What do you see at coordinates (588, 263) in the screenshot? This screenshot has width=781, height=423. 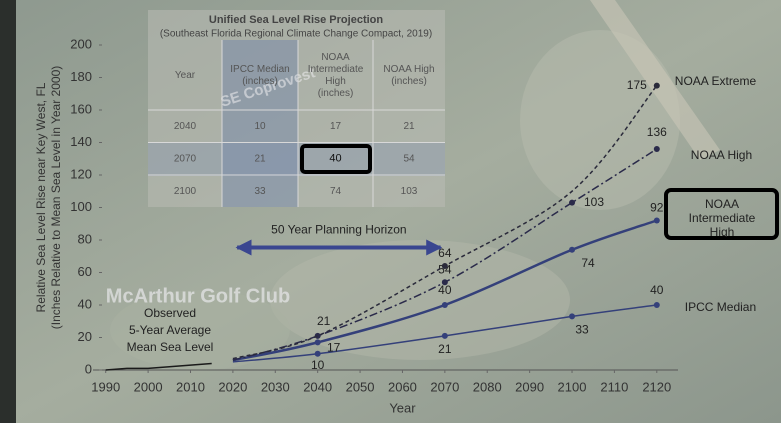 I see `data-label: 74` at bounding box center [588, 263].